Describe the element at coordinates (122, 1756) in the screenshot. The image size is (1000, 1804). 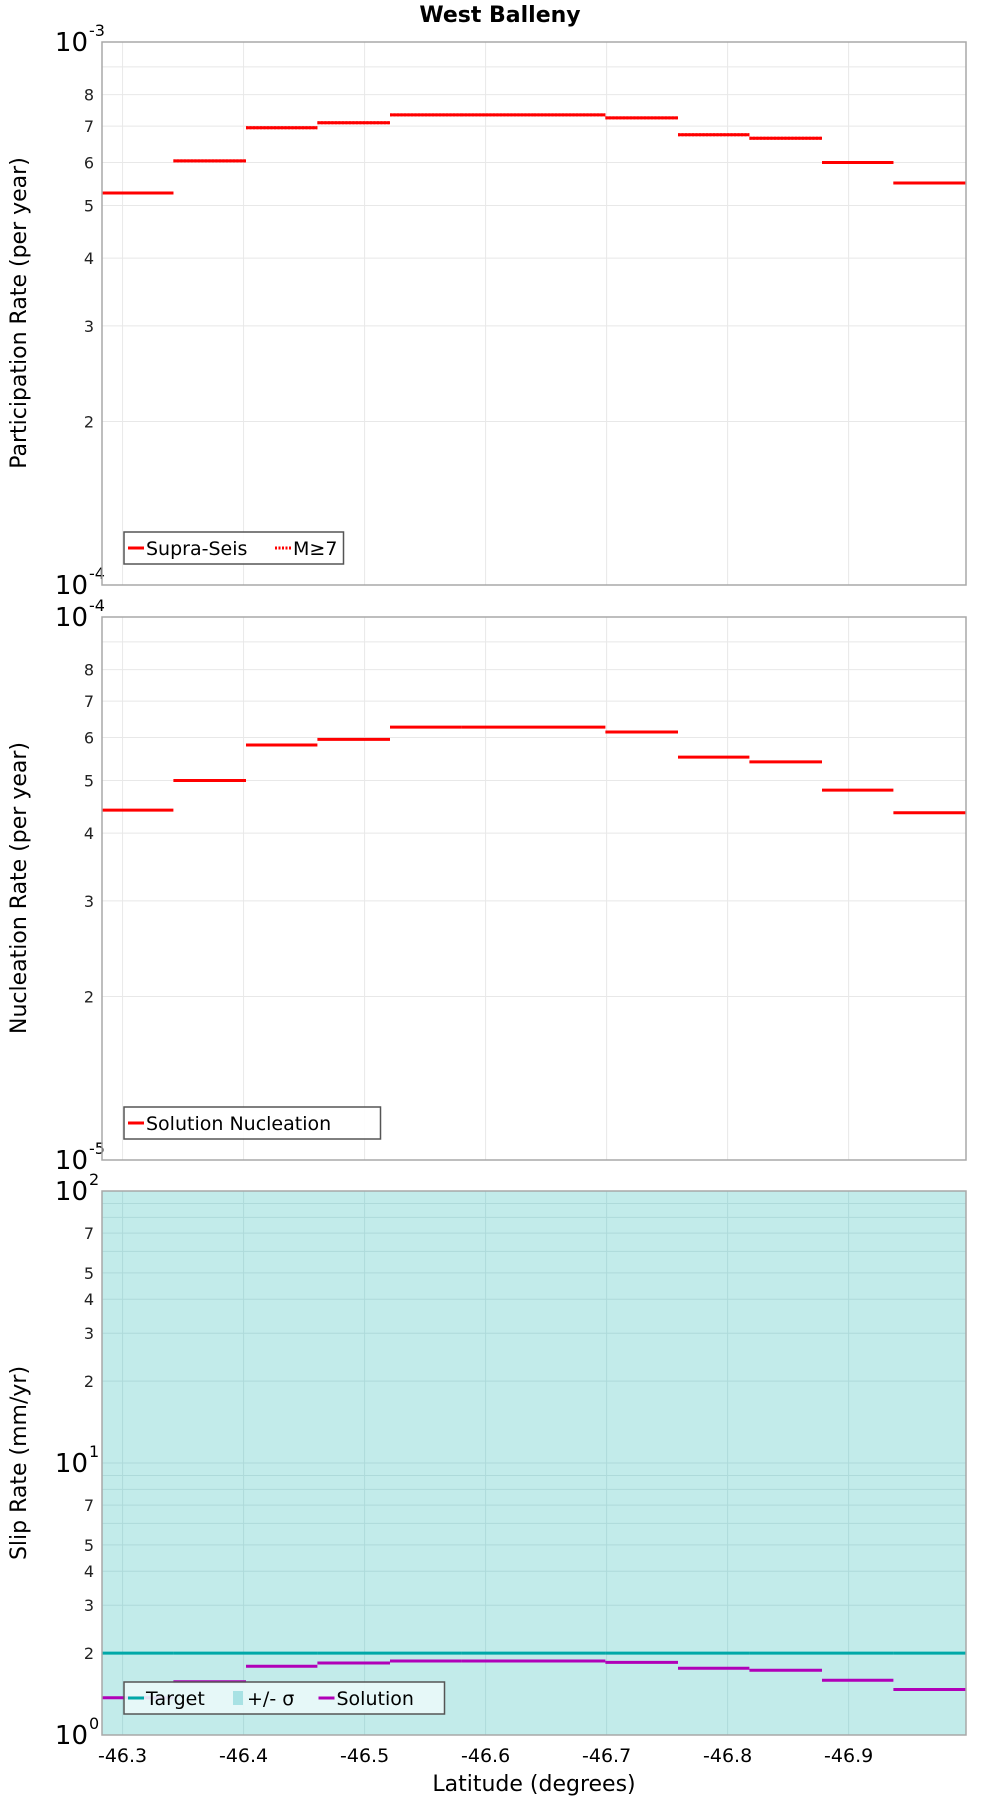
I see `x-tick-label: -46.3` at that location.